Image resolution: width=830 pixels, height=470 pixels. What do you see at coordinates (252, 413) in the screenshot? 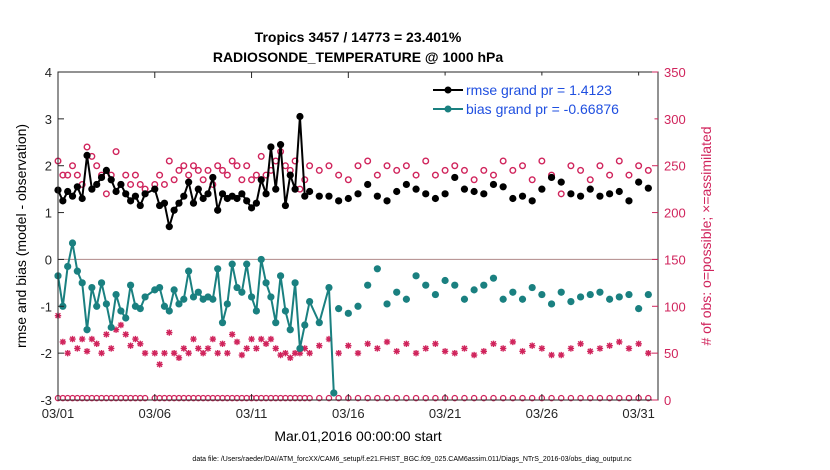
I see `x-tick-label: 03/11` at bounding box center [252, 413].